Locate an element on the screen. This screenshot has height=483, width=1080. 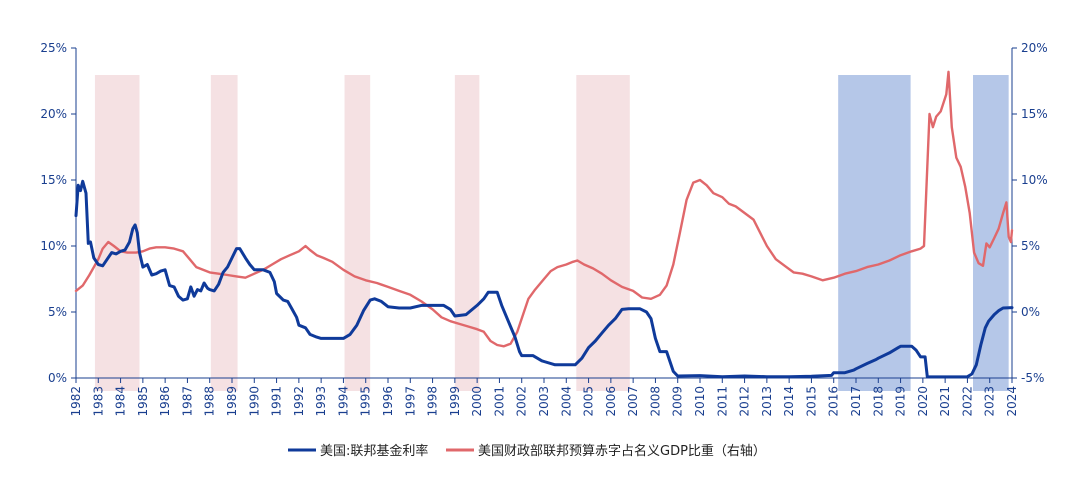
x-tick-label: 1988 is located at coordinates (210, 401).